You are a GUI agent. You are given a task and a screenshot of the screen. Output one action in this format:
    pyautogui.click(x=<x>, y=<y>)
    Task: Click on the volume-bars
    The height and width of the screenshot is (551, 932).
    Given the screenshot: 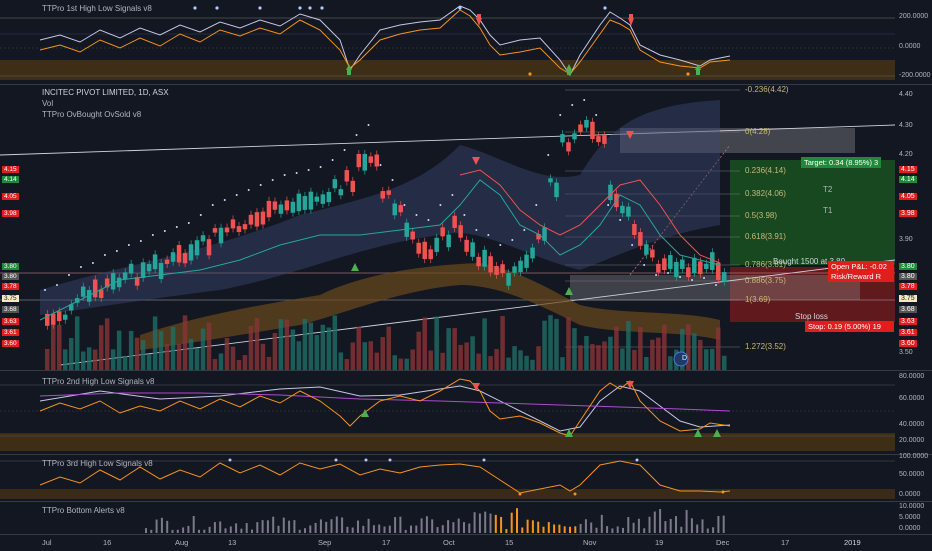 What is the action you would take?
    pyautogui.click(x=386, y=342)
    